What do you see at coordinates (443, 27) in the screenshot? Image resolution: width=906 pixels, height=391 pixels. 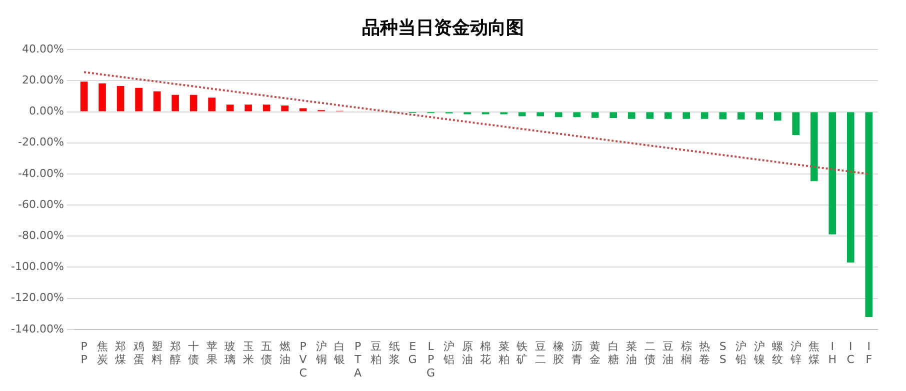 I see `chart-title: 品种当日资金动向图` at bounding box center [443, 27].